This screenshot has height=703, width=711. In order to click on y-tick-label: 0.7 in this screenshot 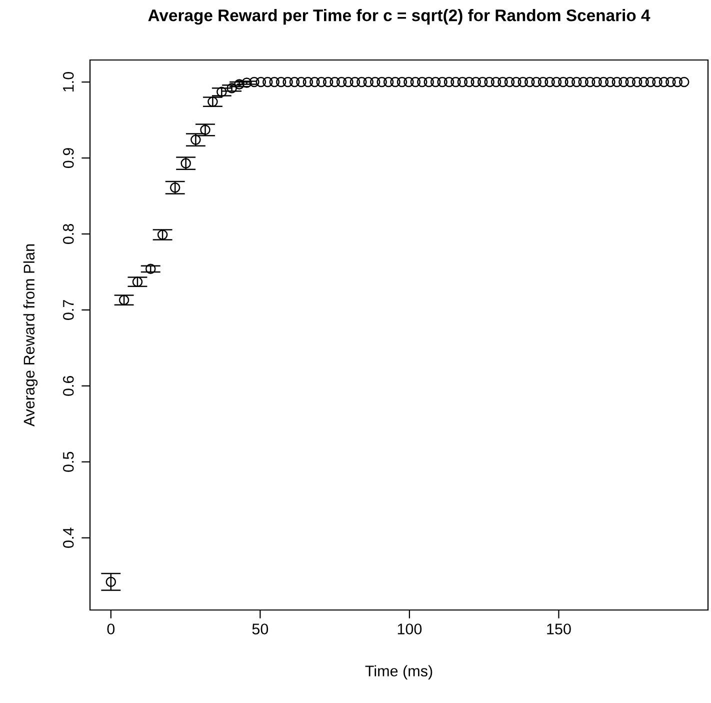, I will do `click(68, 310)`.